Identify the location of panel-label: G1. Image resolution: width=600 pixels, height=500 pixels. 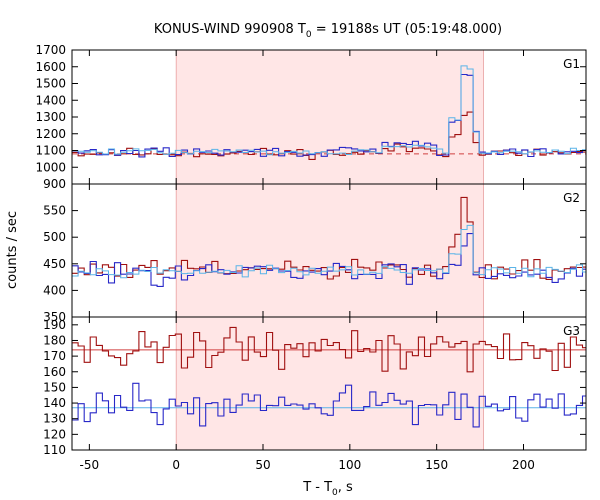
(571, 64).